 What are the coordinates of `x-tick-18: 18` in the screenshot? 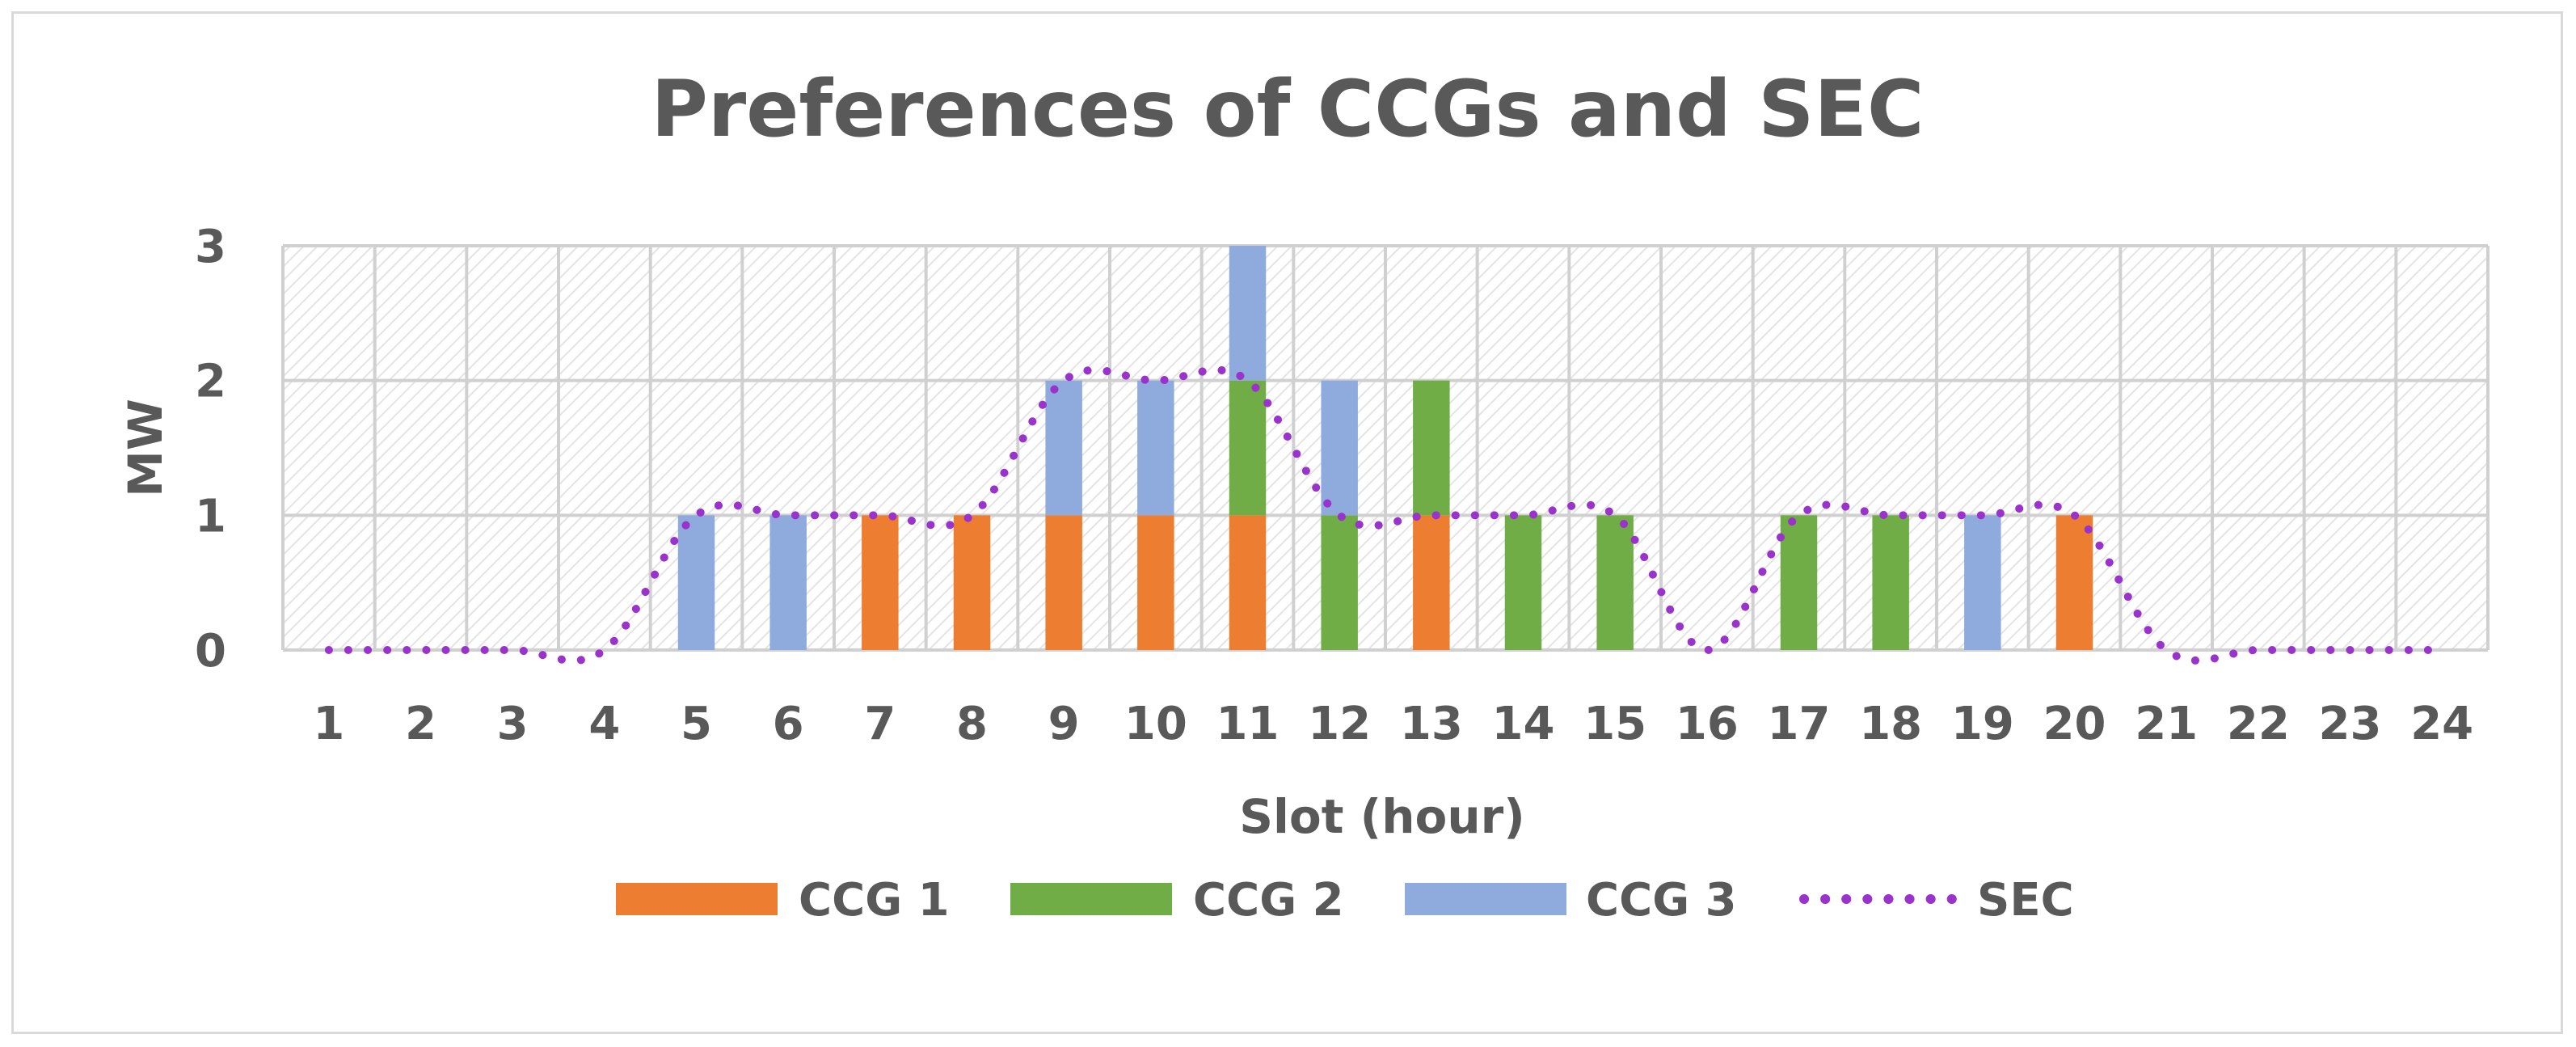 It's located at (1890, 724).